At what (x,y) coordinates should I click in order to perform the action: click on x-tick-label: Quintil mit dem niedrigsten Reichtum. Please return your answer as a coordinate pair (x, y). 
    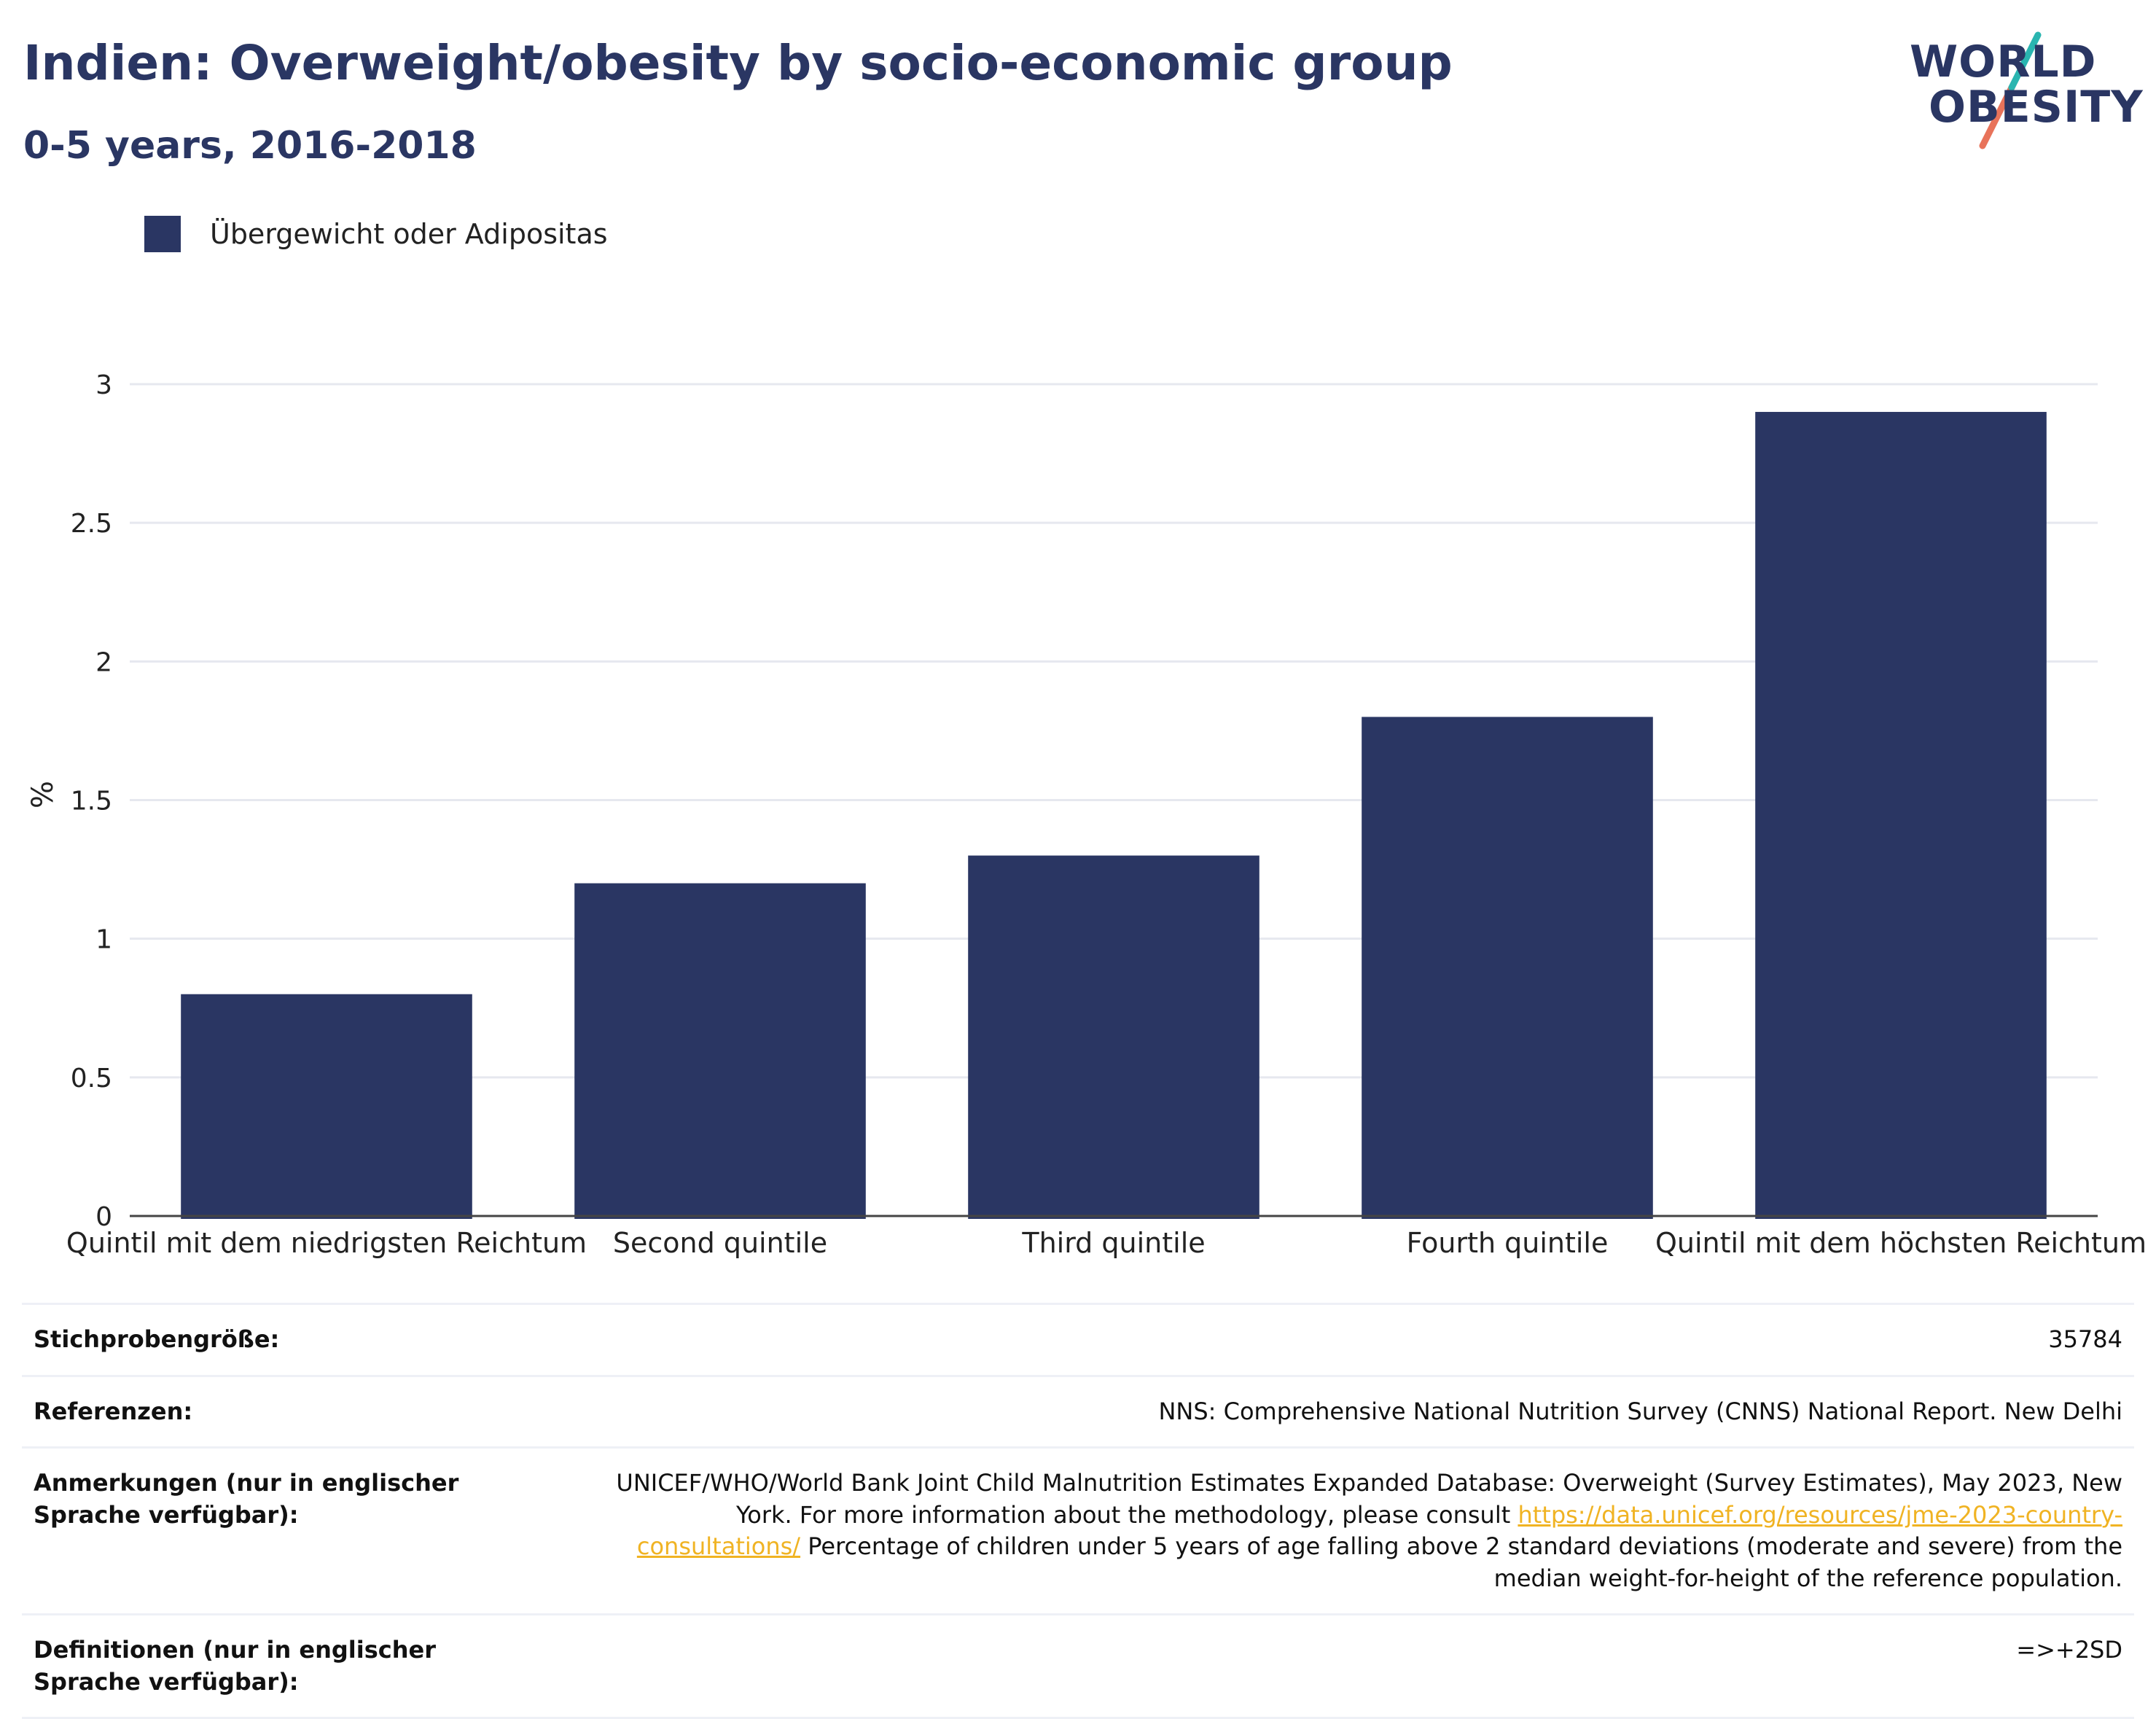
    Looking at the image, I should click on (326, 1243).